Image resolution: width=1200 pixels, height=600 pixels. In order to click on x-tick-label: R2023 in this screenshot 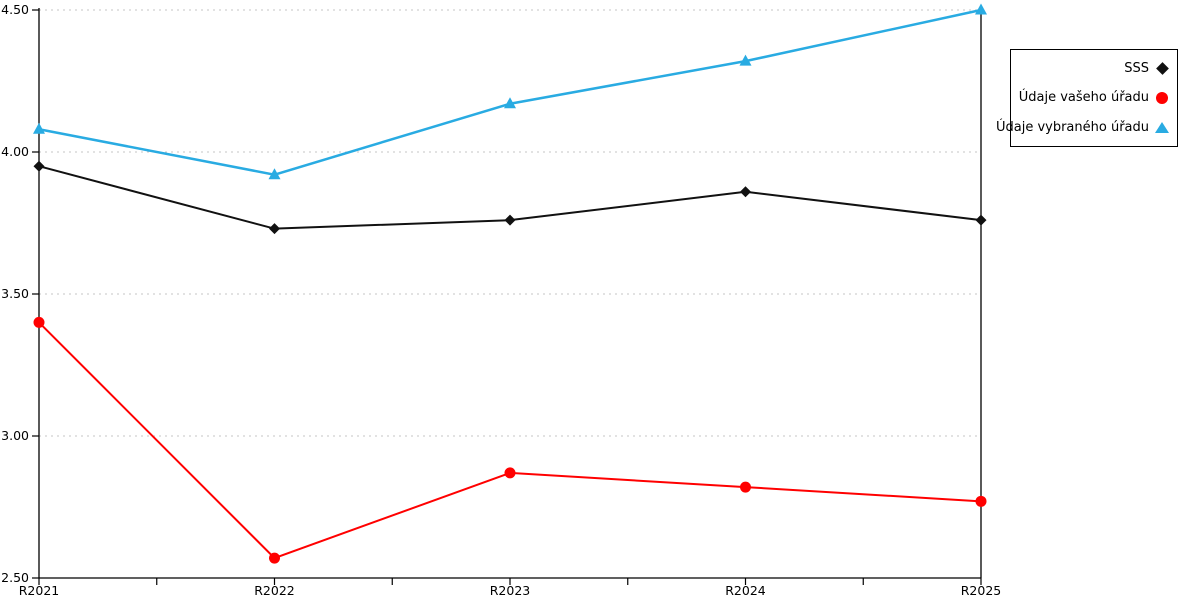, I will do `click(510, 590)`.